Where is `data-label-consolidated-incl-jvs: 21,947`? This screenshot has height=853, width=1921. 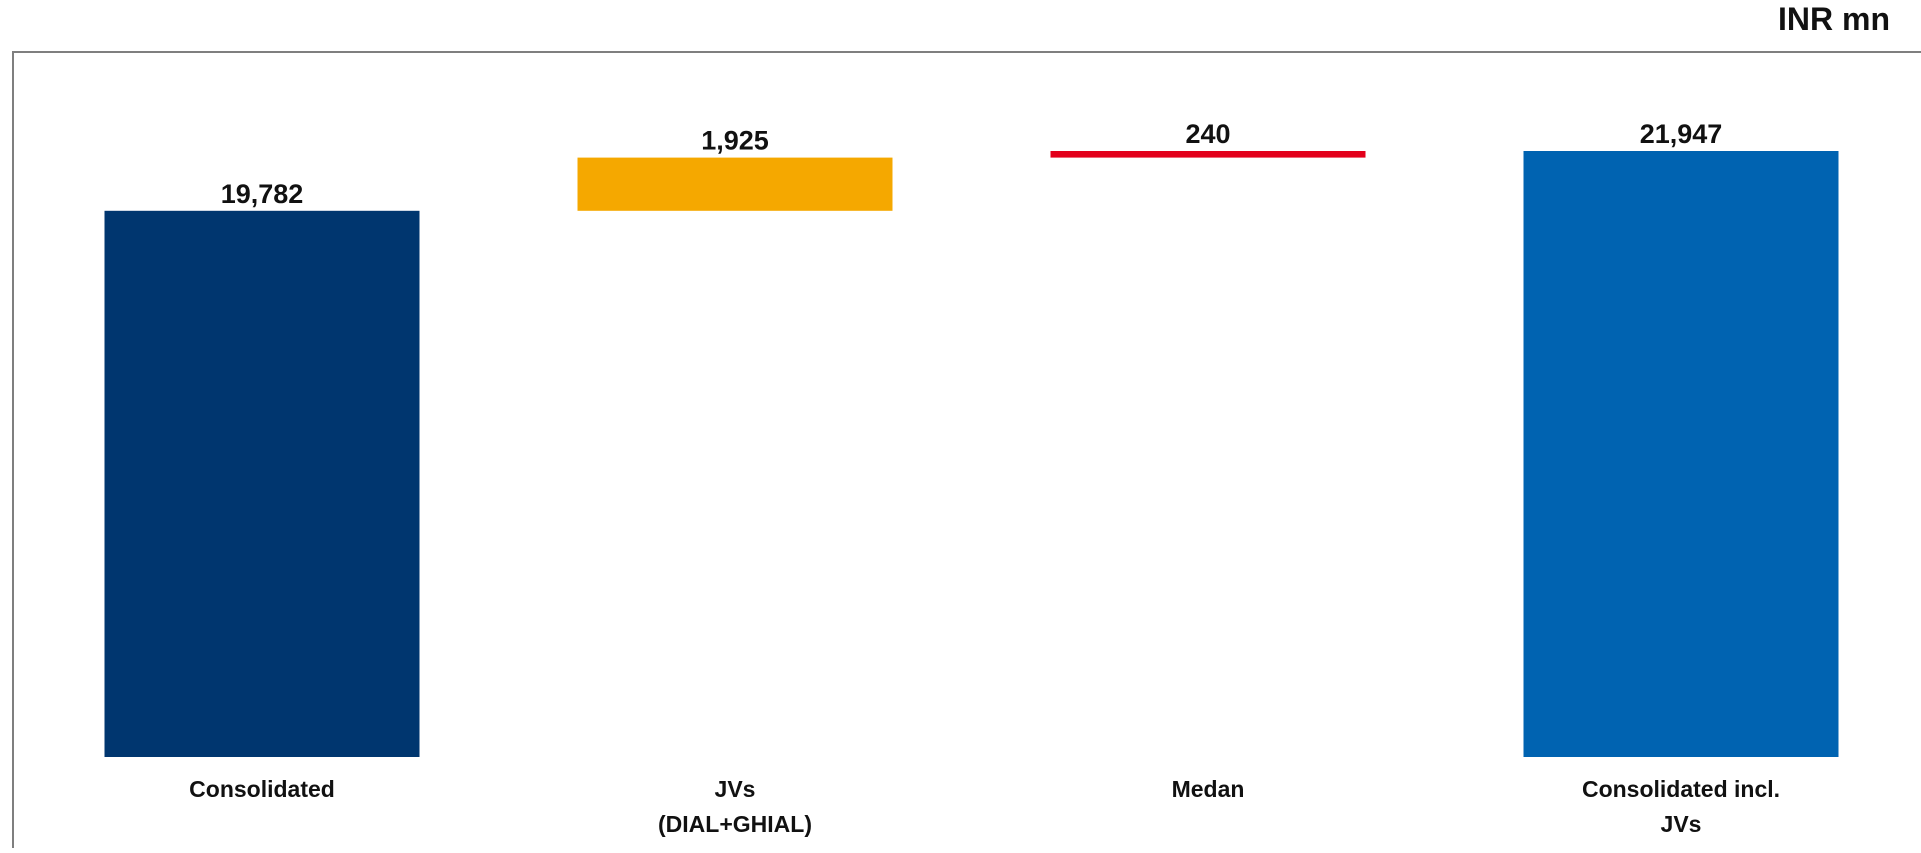
data-label-consolidated-incl-jvs: 21,947 is located at coordinates (1681, 134).